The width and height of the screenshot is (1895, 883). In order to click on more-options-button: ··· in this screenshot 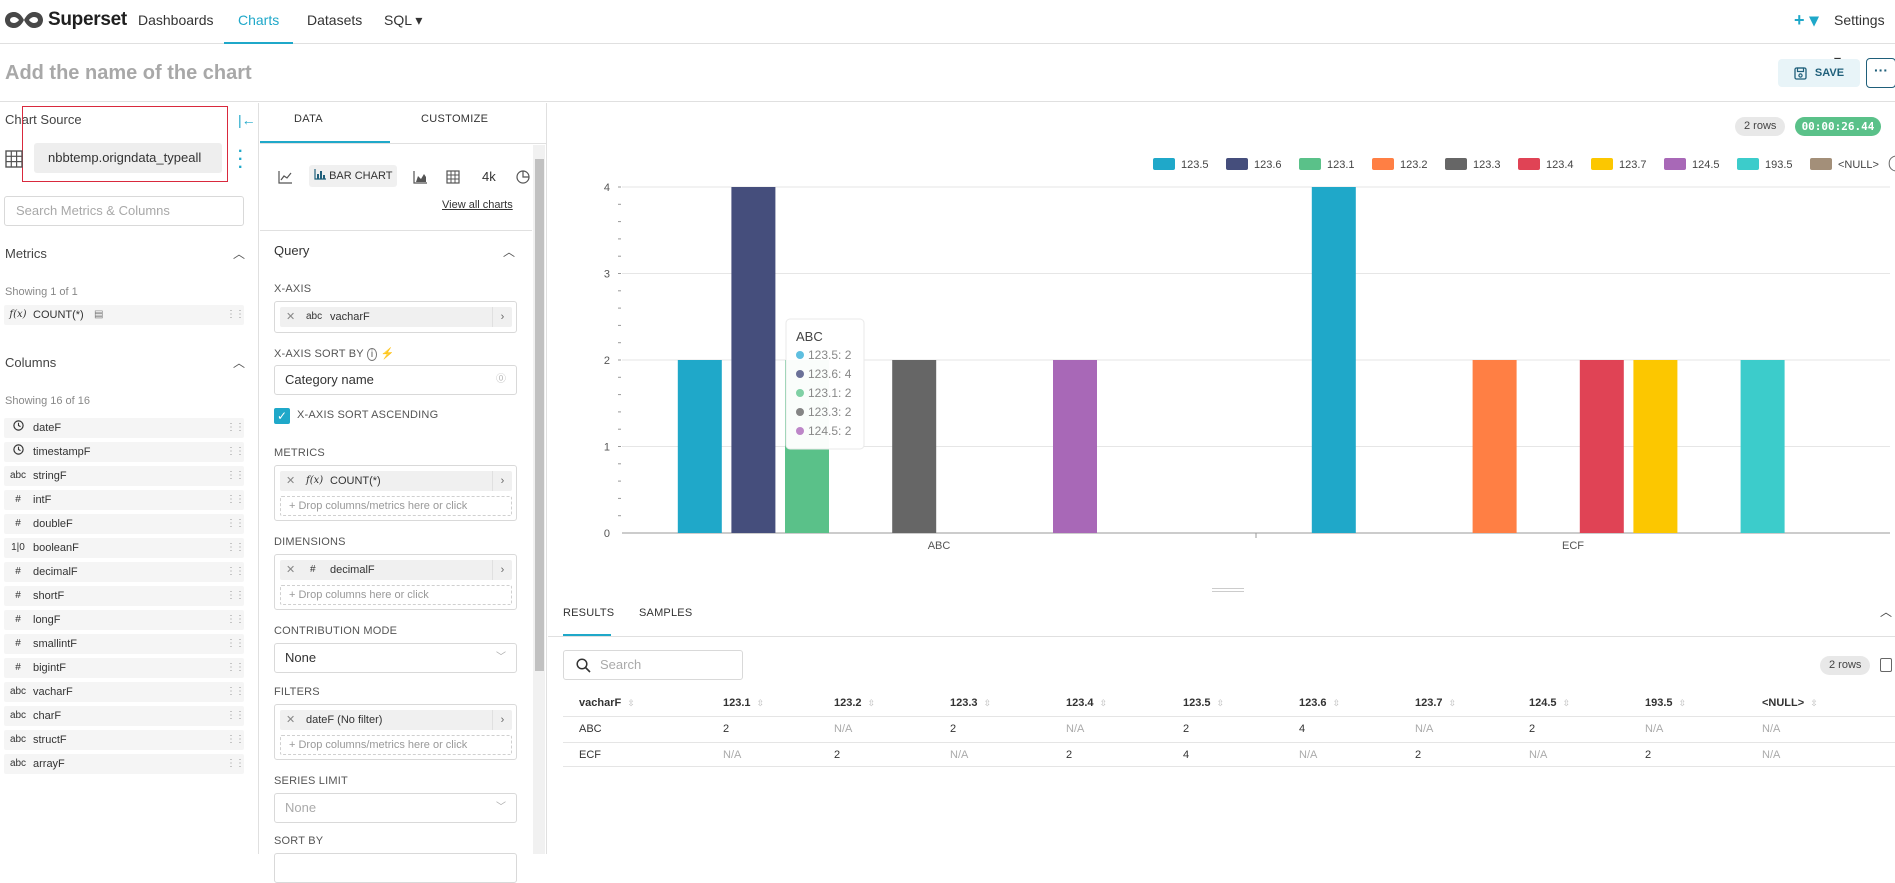, I will do `click(1880, 73)`.